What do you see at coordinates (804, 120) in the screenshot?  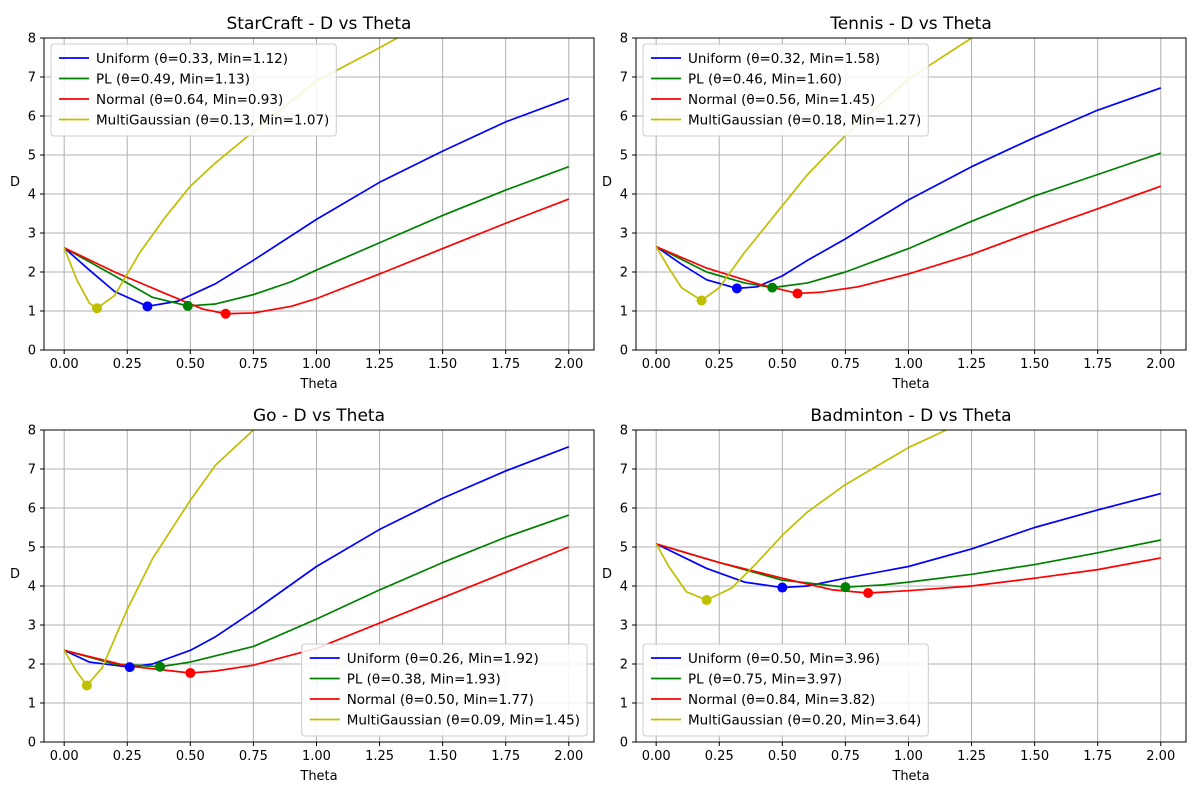 I see `legend-entry: MultiGaussian (θ=0.18, Min=1.27)` at bounding box center [804, 120].